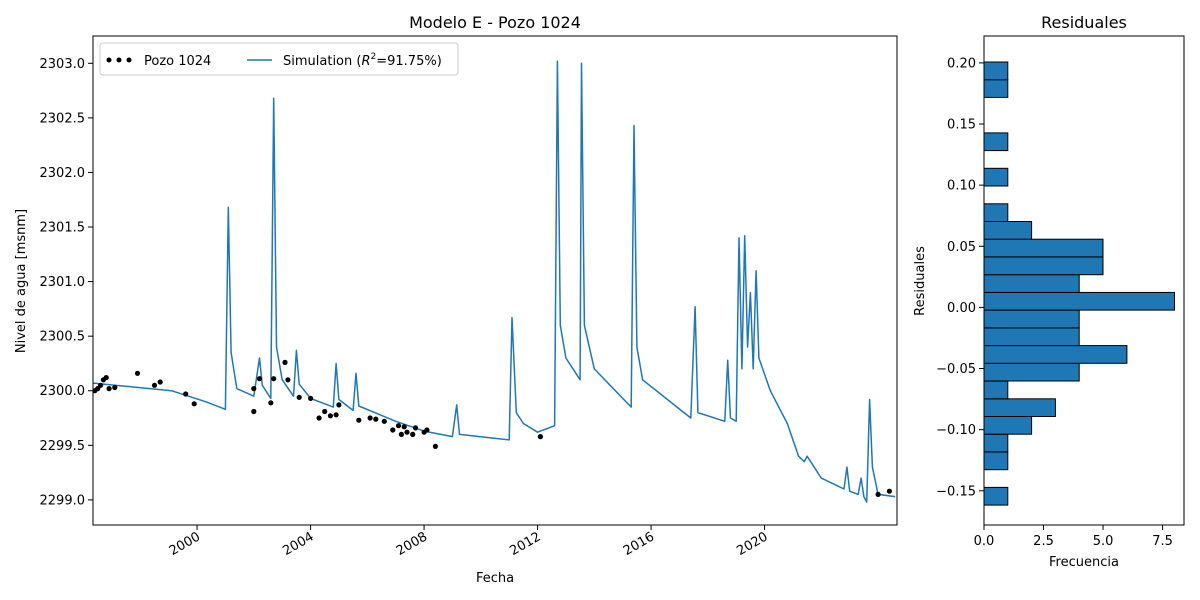 This screenshot has height=600, width=1200. I want to click on histogram-plot-frame, so click(1084, 280).